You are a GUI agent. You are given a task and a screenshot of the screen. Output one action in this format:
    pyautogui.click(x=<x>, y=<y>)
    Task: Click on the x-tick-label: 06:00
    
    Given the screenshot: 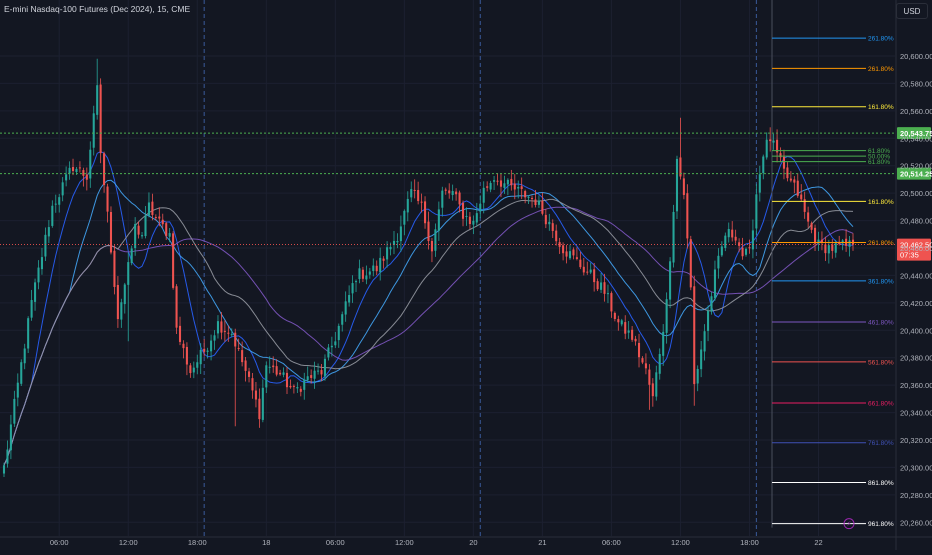 What is the action you would take?
    pyautogui.click(x=611, y=542)
    